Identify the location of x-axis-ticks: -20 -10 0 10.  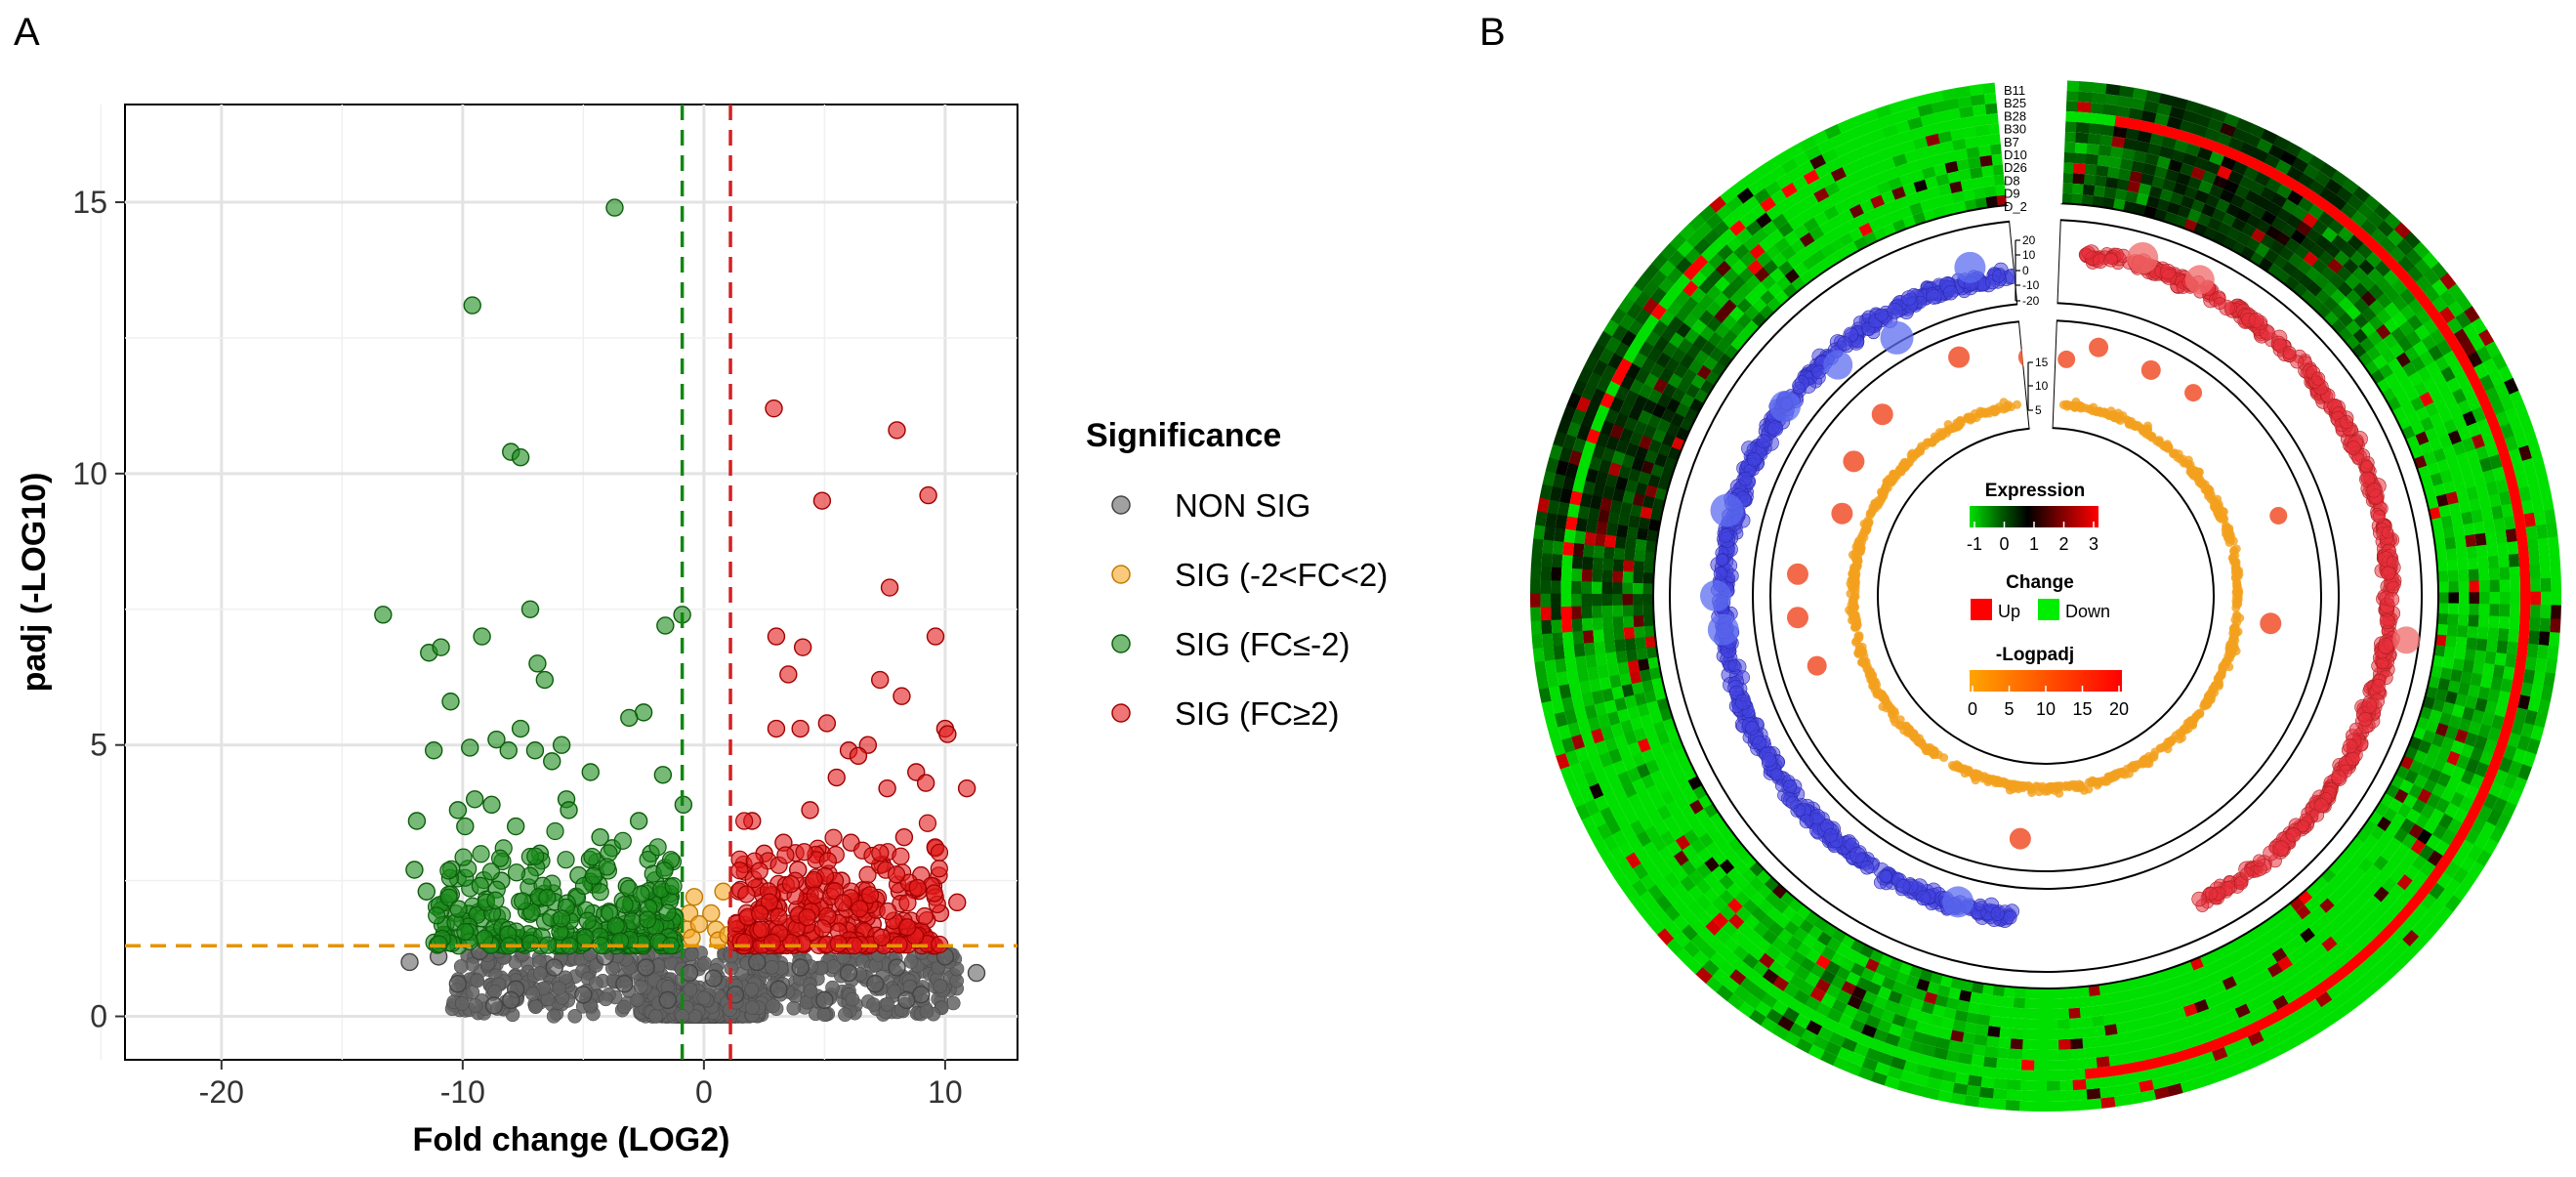
(581, 1085).